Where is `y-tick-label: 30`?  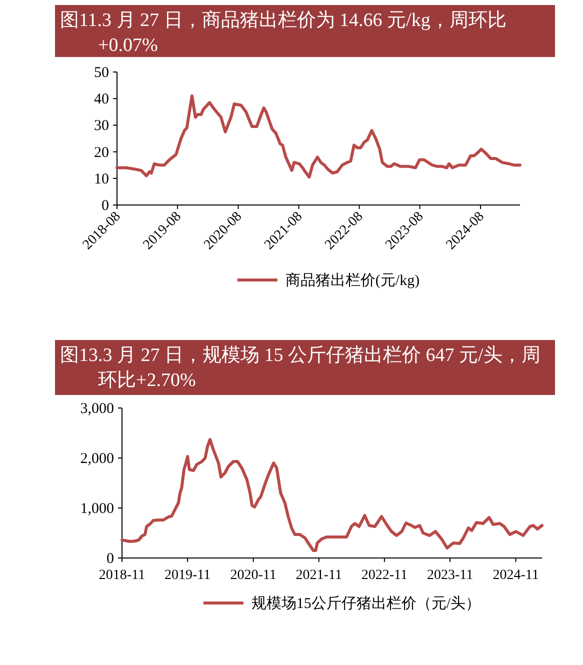
y-tick-label: 30 is located at coordinates (101, 126).